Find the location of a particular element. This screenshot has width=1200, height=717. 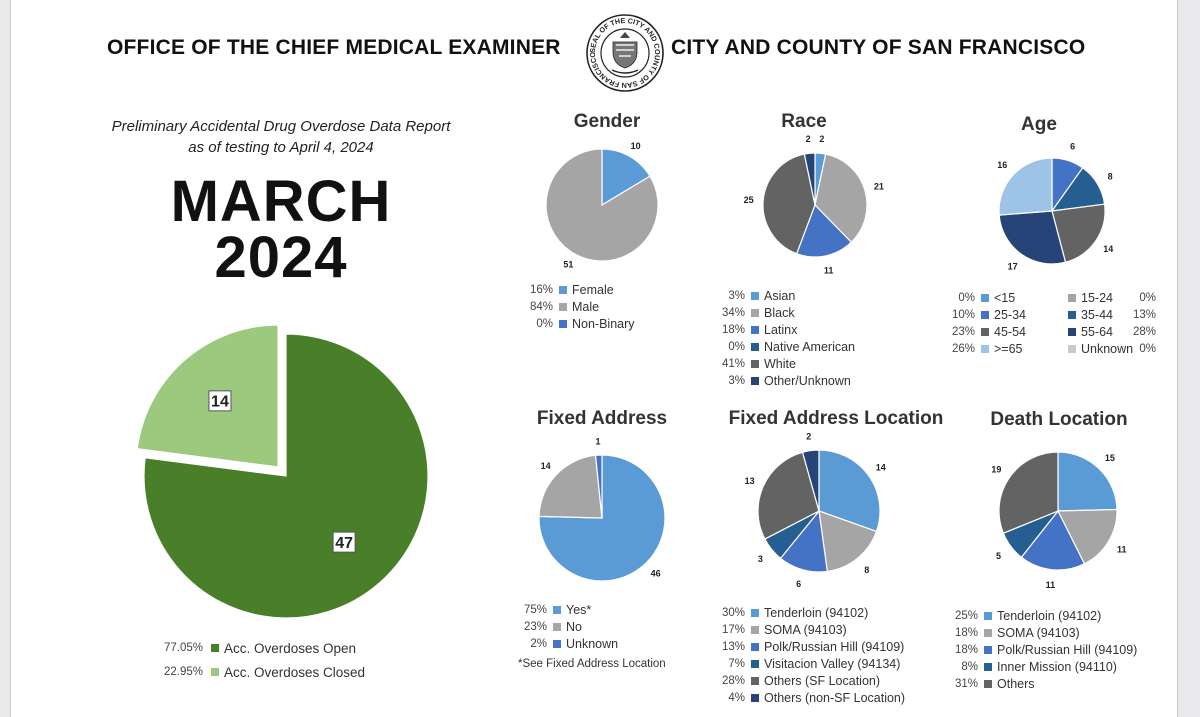

legend-percent: 3% is located at coordinates (736, 295).